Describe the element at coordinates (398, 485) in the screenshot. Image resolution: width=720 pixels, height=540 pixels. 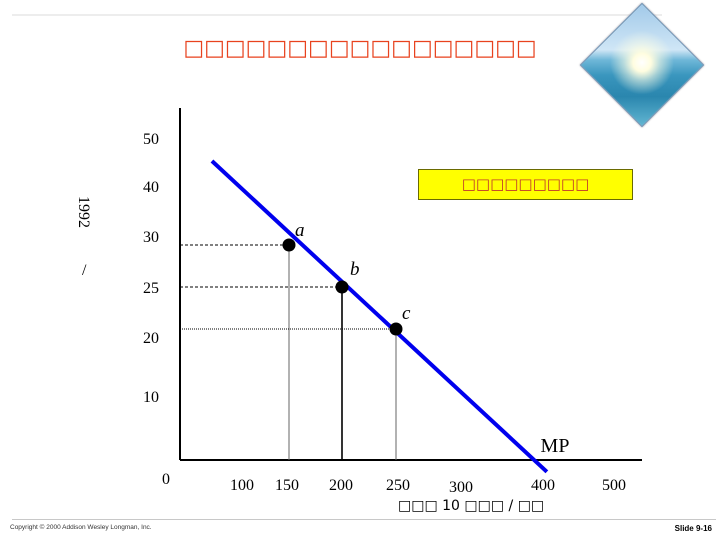
I see `x-tick-label: 250` at that location.